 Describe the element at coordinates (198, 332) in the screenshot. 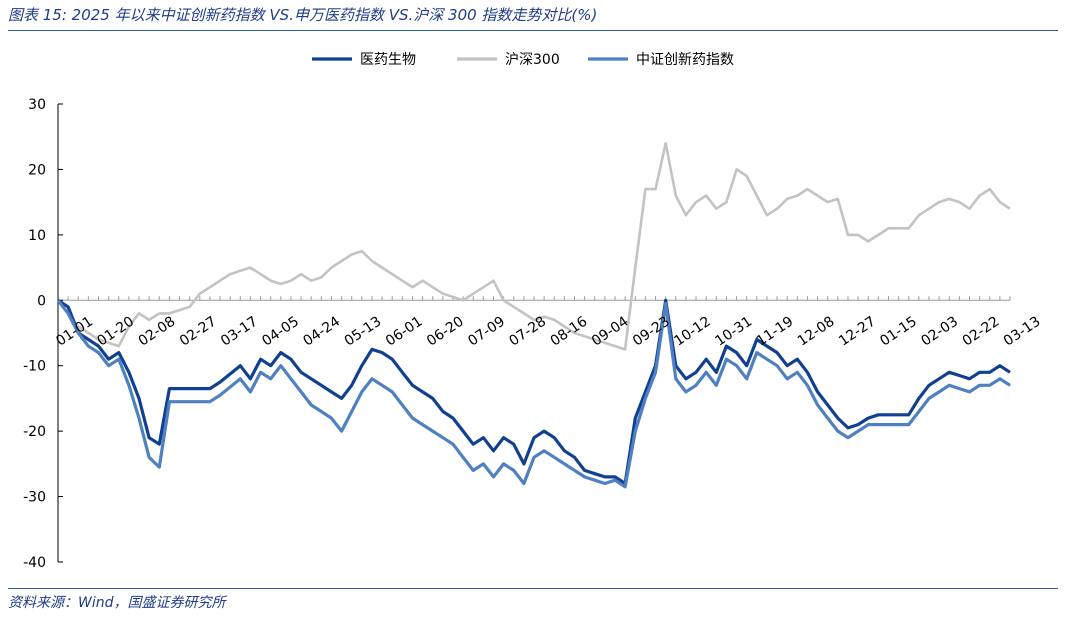

I see `x-tick-label: 02-27` at that location.